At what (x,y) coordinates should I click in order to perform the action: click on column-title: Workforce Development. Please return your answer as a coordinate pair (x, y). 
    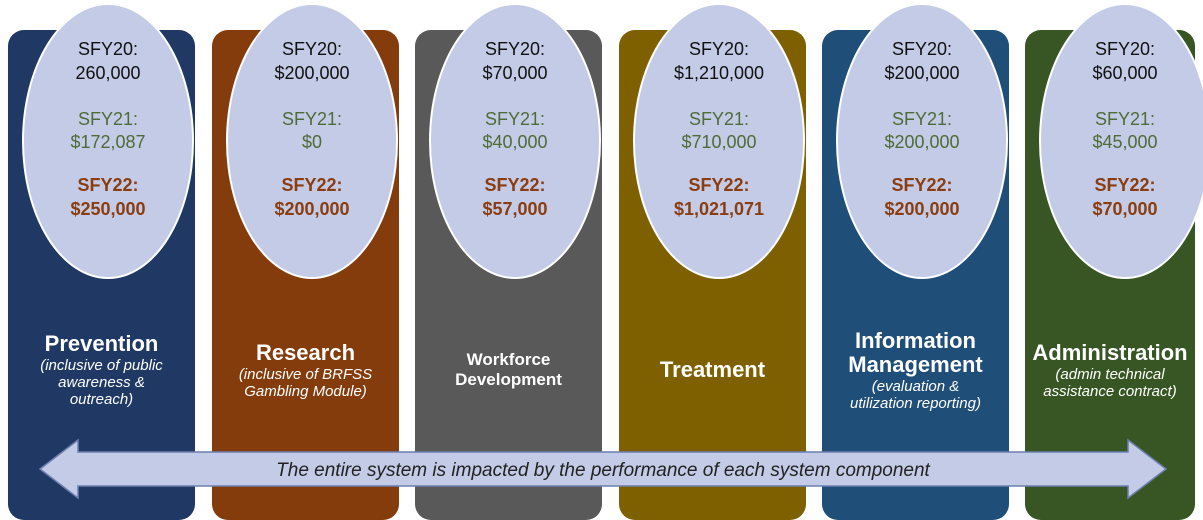
    Looking at the image, I should click on (508, 369).